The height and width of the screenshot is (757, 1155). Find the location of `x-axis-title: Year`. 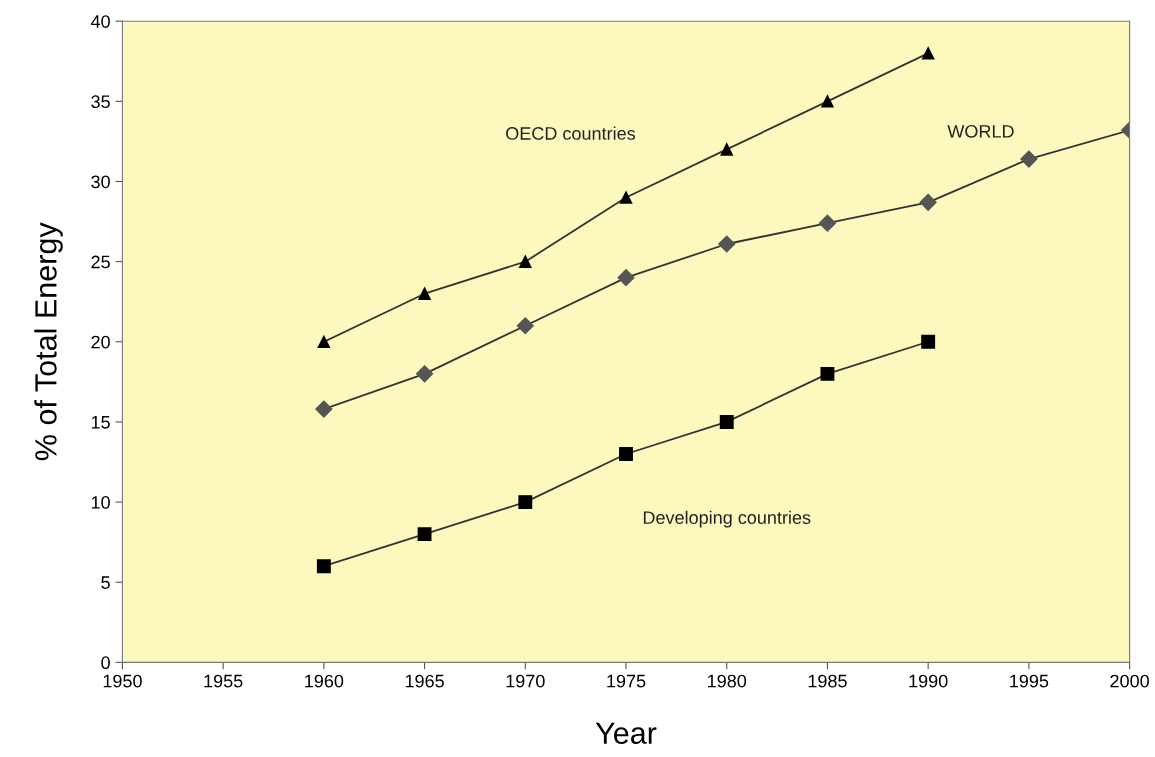

x-axis-title: Year is located at coordinates (626, 733).